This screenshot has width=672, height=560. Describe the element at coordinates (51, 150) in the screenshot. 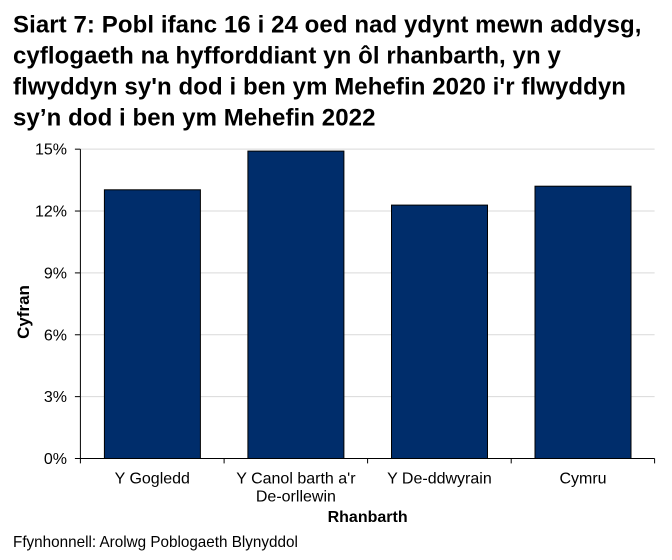

I see `svg-text: 15%` at that location.